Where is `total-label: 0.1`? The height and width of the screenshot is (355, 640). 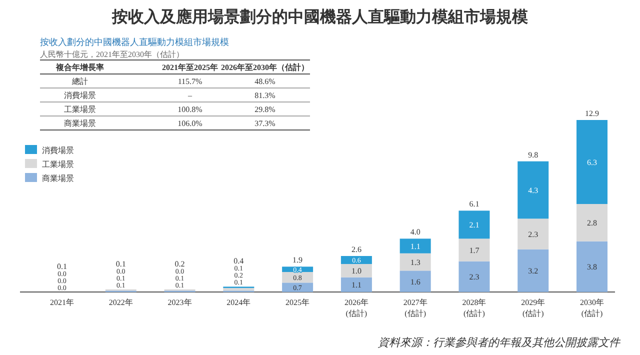 total-label: 0.1 is located at coordinates (62, 266).